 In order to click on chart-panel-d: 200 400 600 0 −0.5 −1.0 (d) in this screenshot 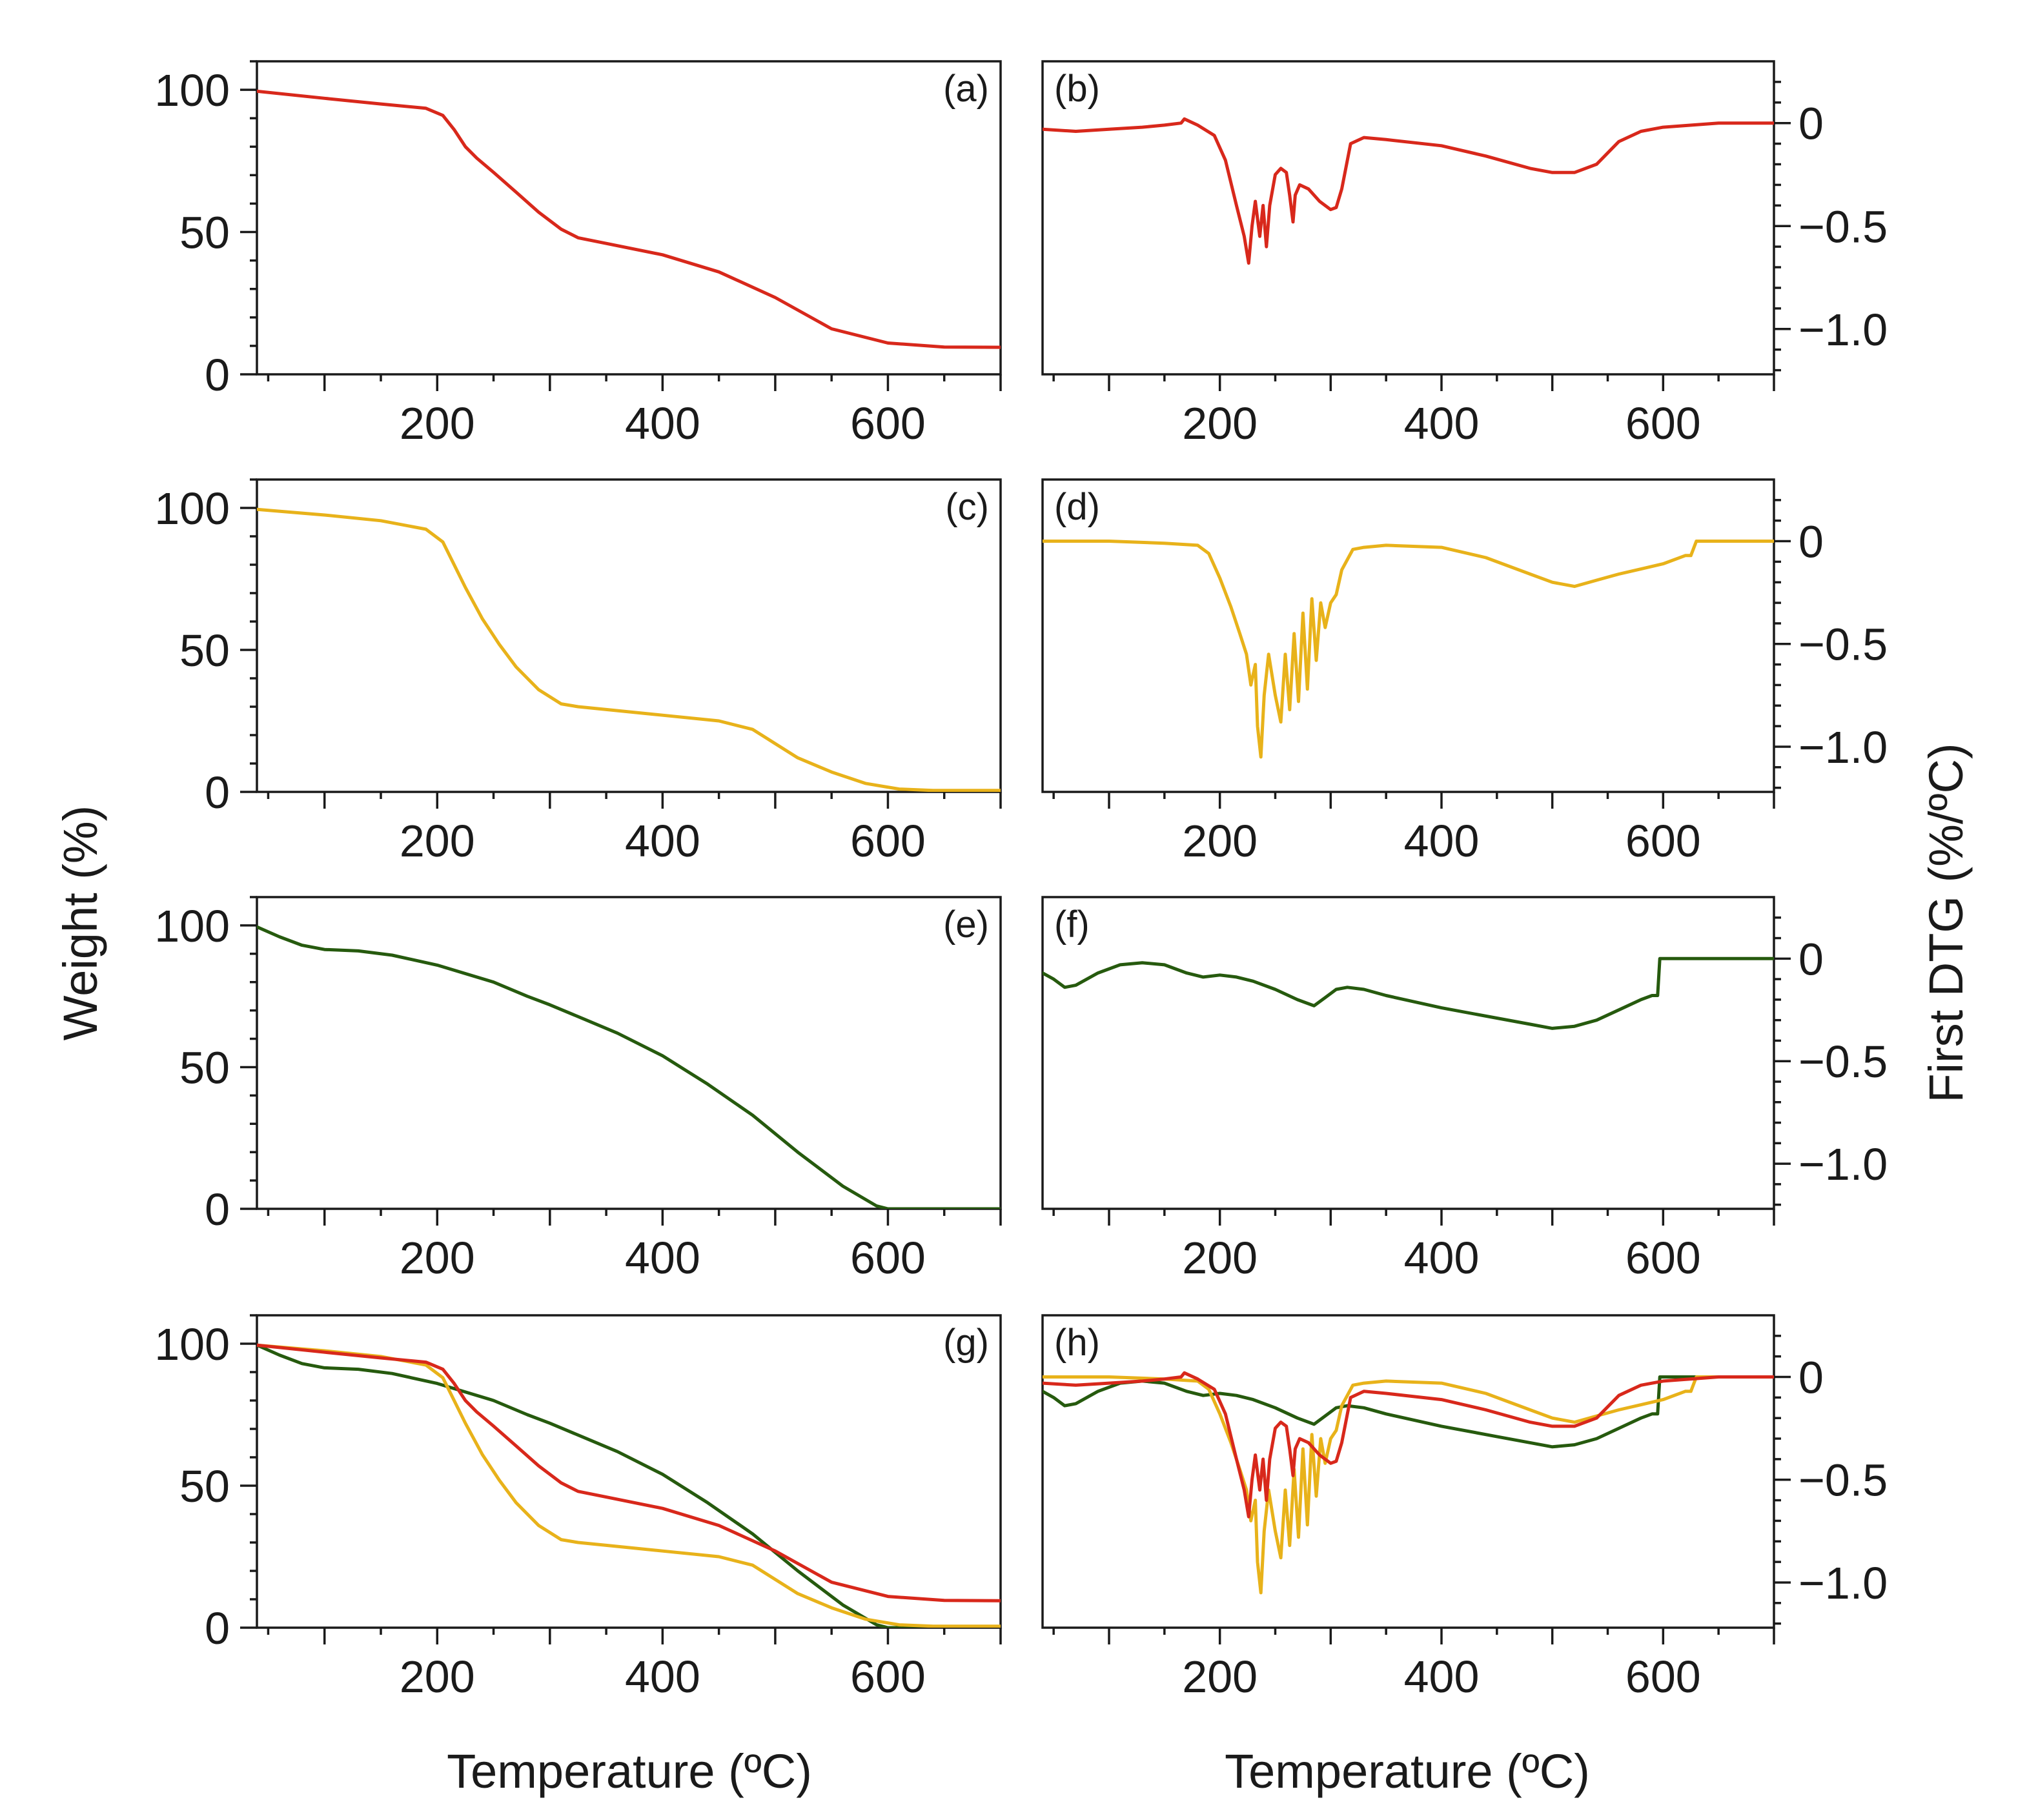, I will do `click(1464, 672)`.